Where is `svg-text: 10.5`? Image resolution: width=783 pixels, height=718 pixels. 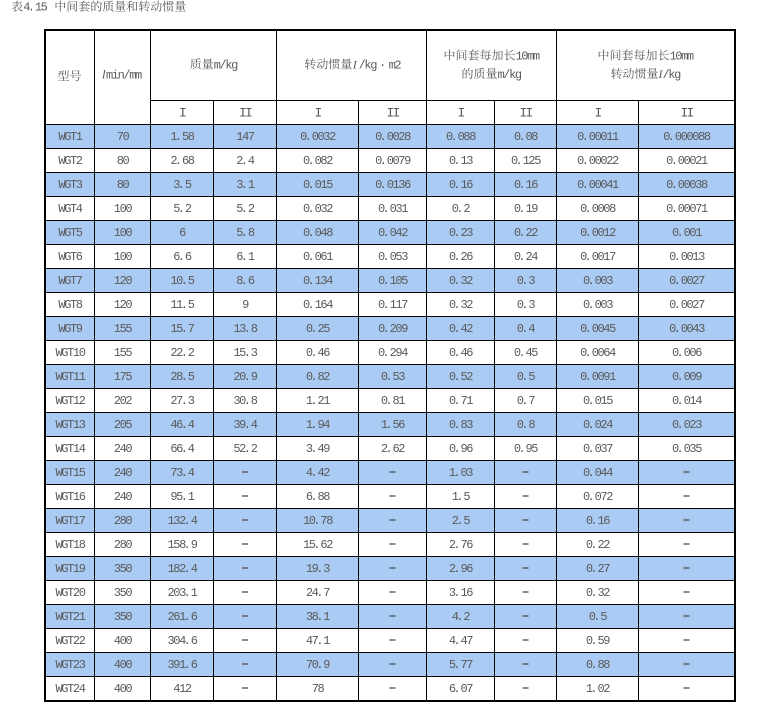 svg-text: 10.5 is located at coordinates (182, 281).